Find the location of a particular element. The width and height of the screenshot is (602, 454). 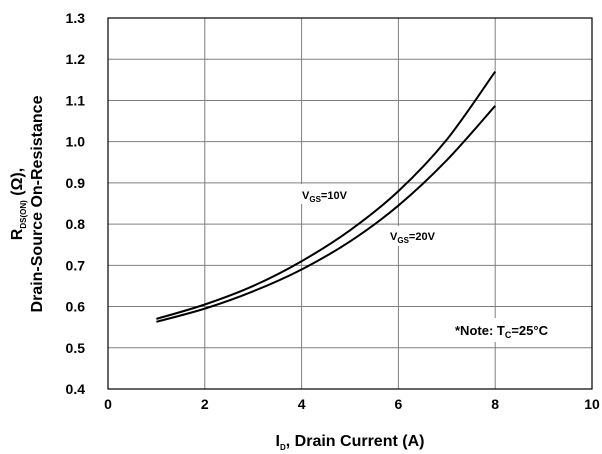

y-tick-label: 1.2 is located at coordinates (76, 59).